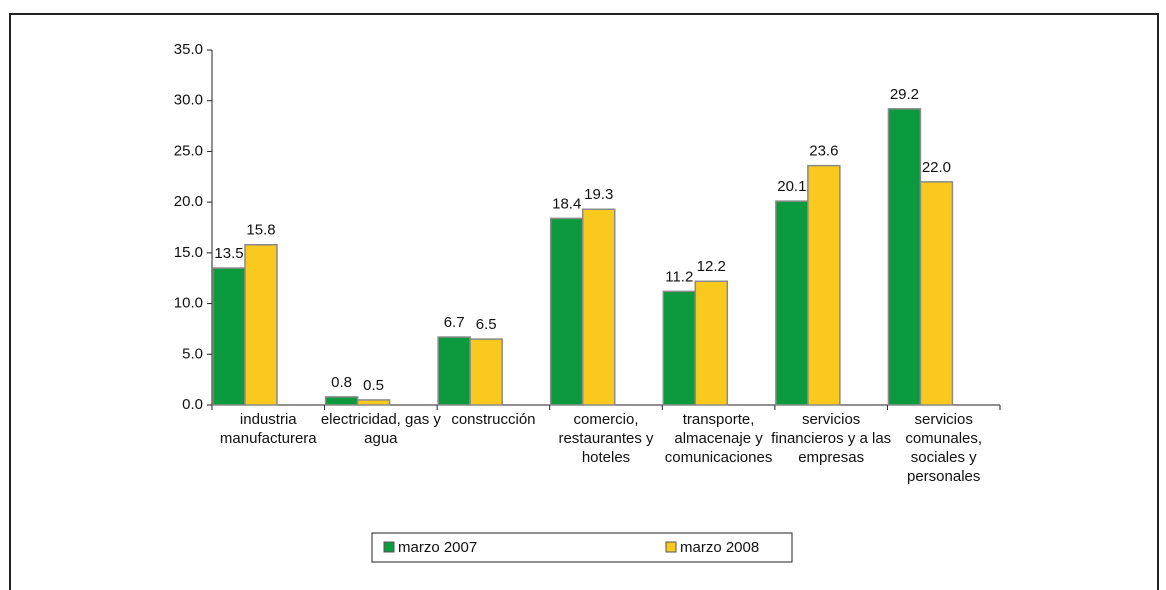 The width and height of the screenshot is (1166, 590). I want to click on value-label: 6.7, so click(454, 322).